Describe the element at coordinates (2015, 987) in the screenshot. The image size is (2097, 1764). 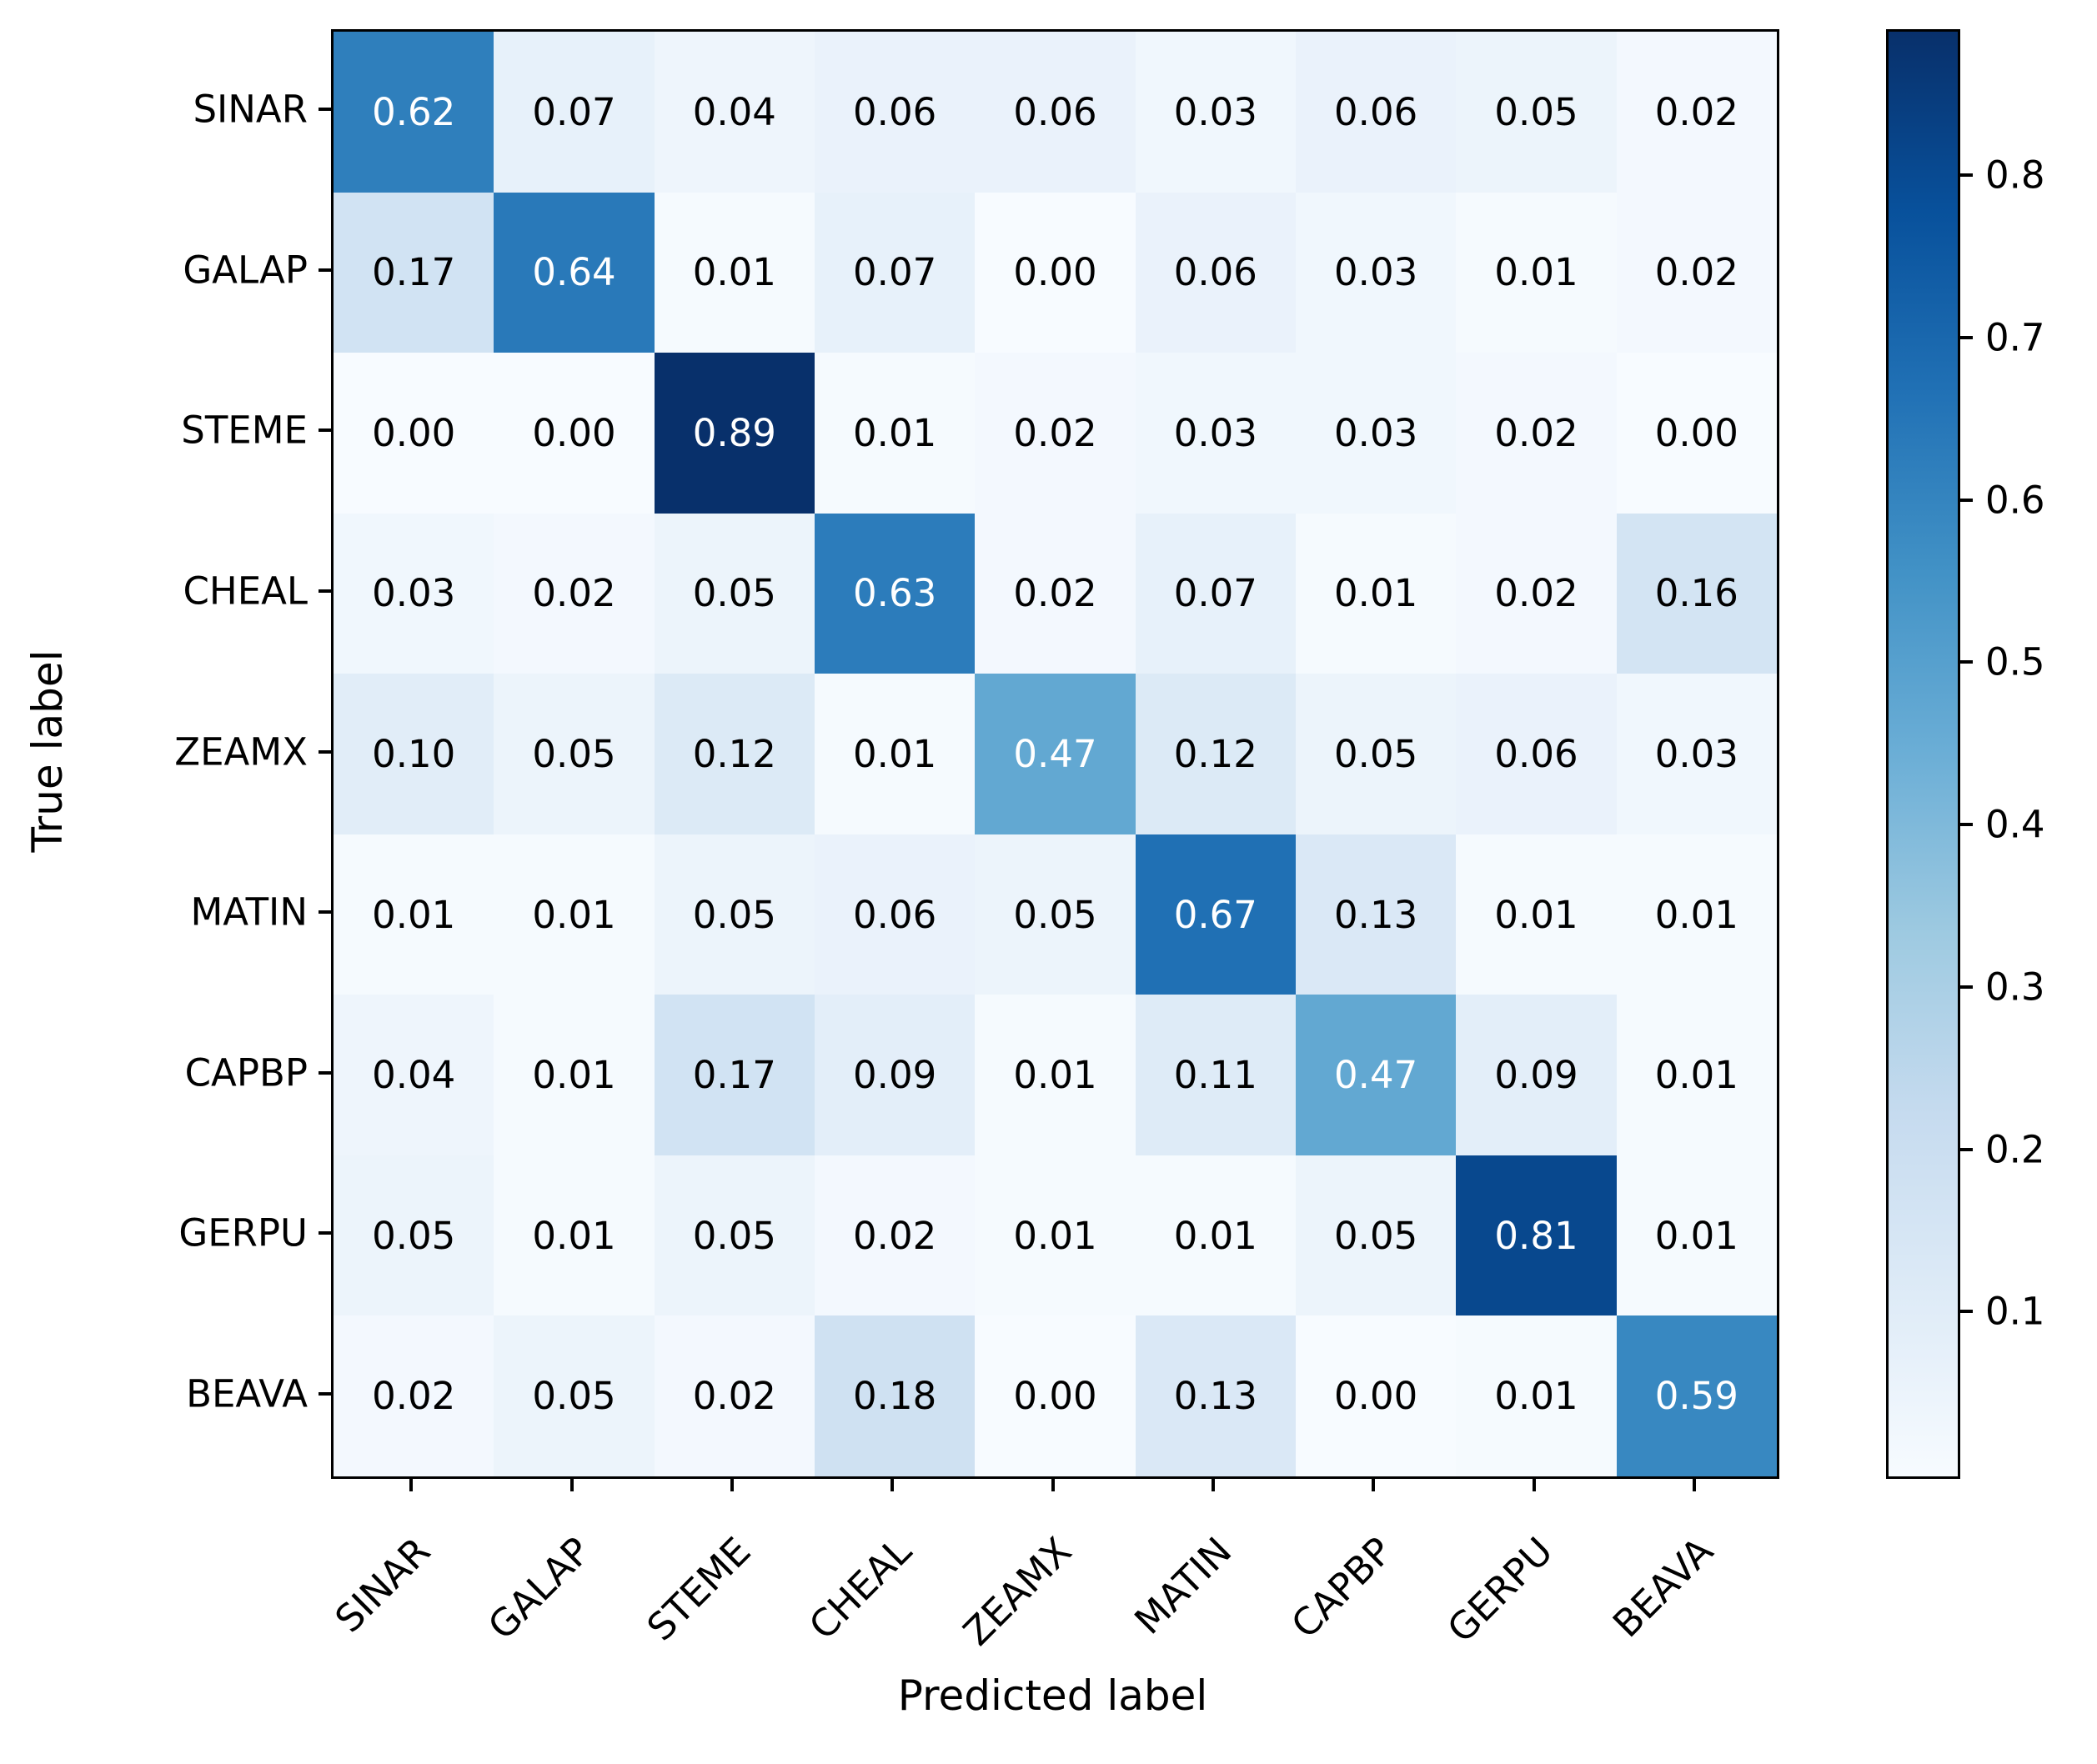
I see `colorbar-tick-label: 0.3` at that location.